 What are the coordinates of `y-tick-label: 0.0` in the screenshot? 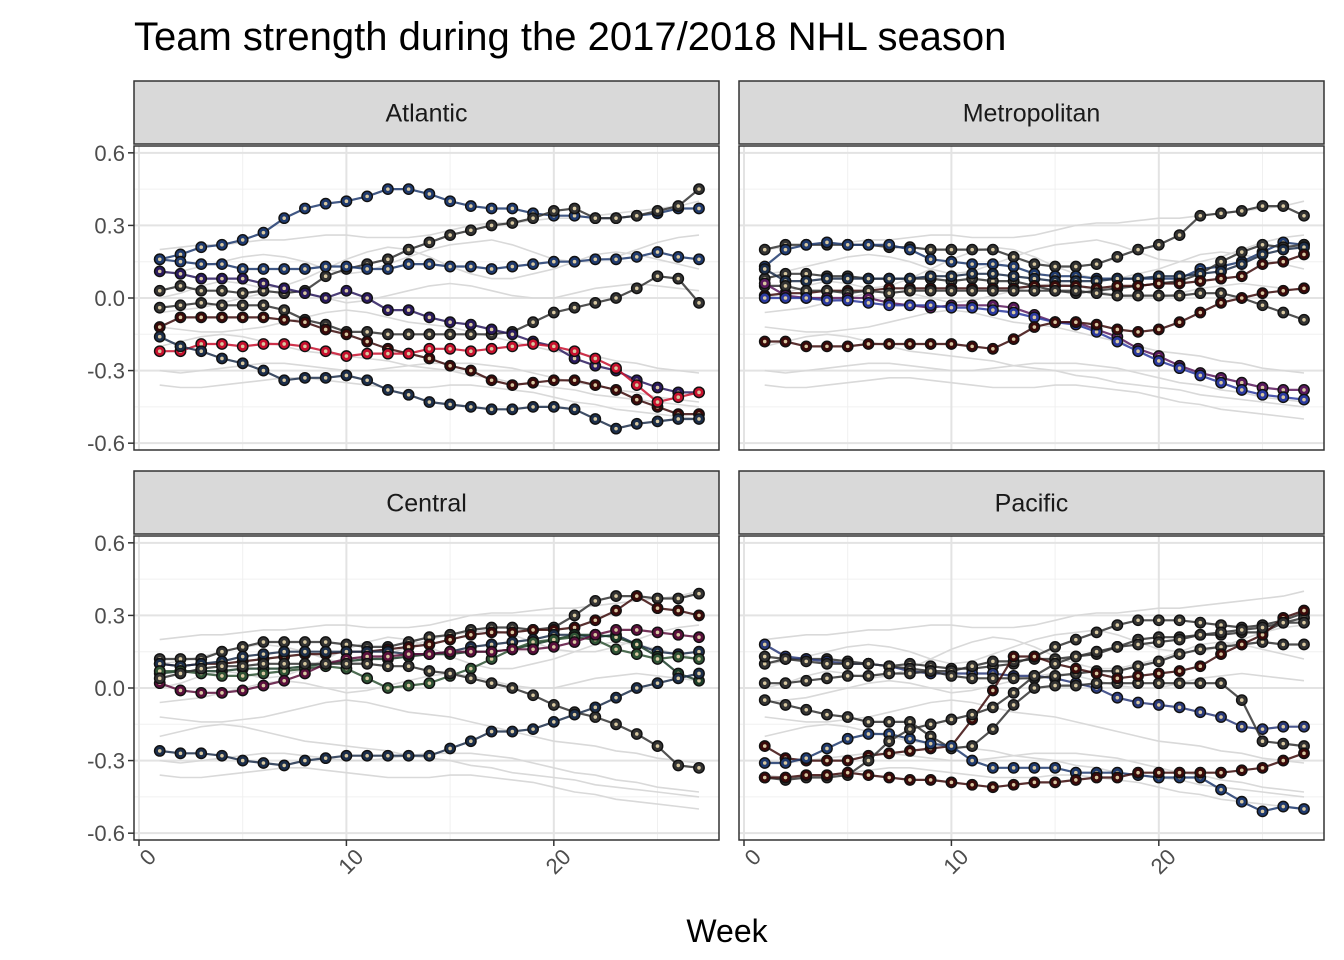 It's located at (109, 688).